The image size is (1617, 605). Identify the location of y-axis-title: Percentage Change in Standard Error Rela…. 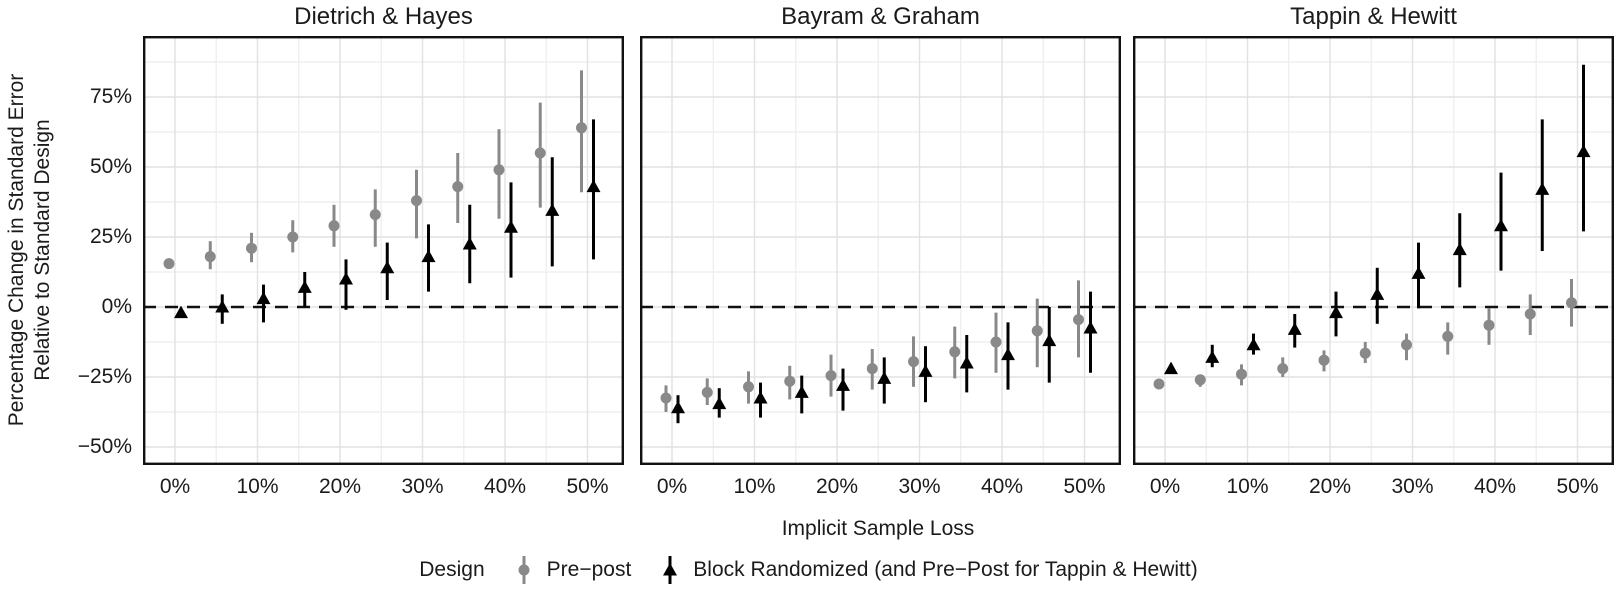
(30, 250).